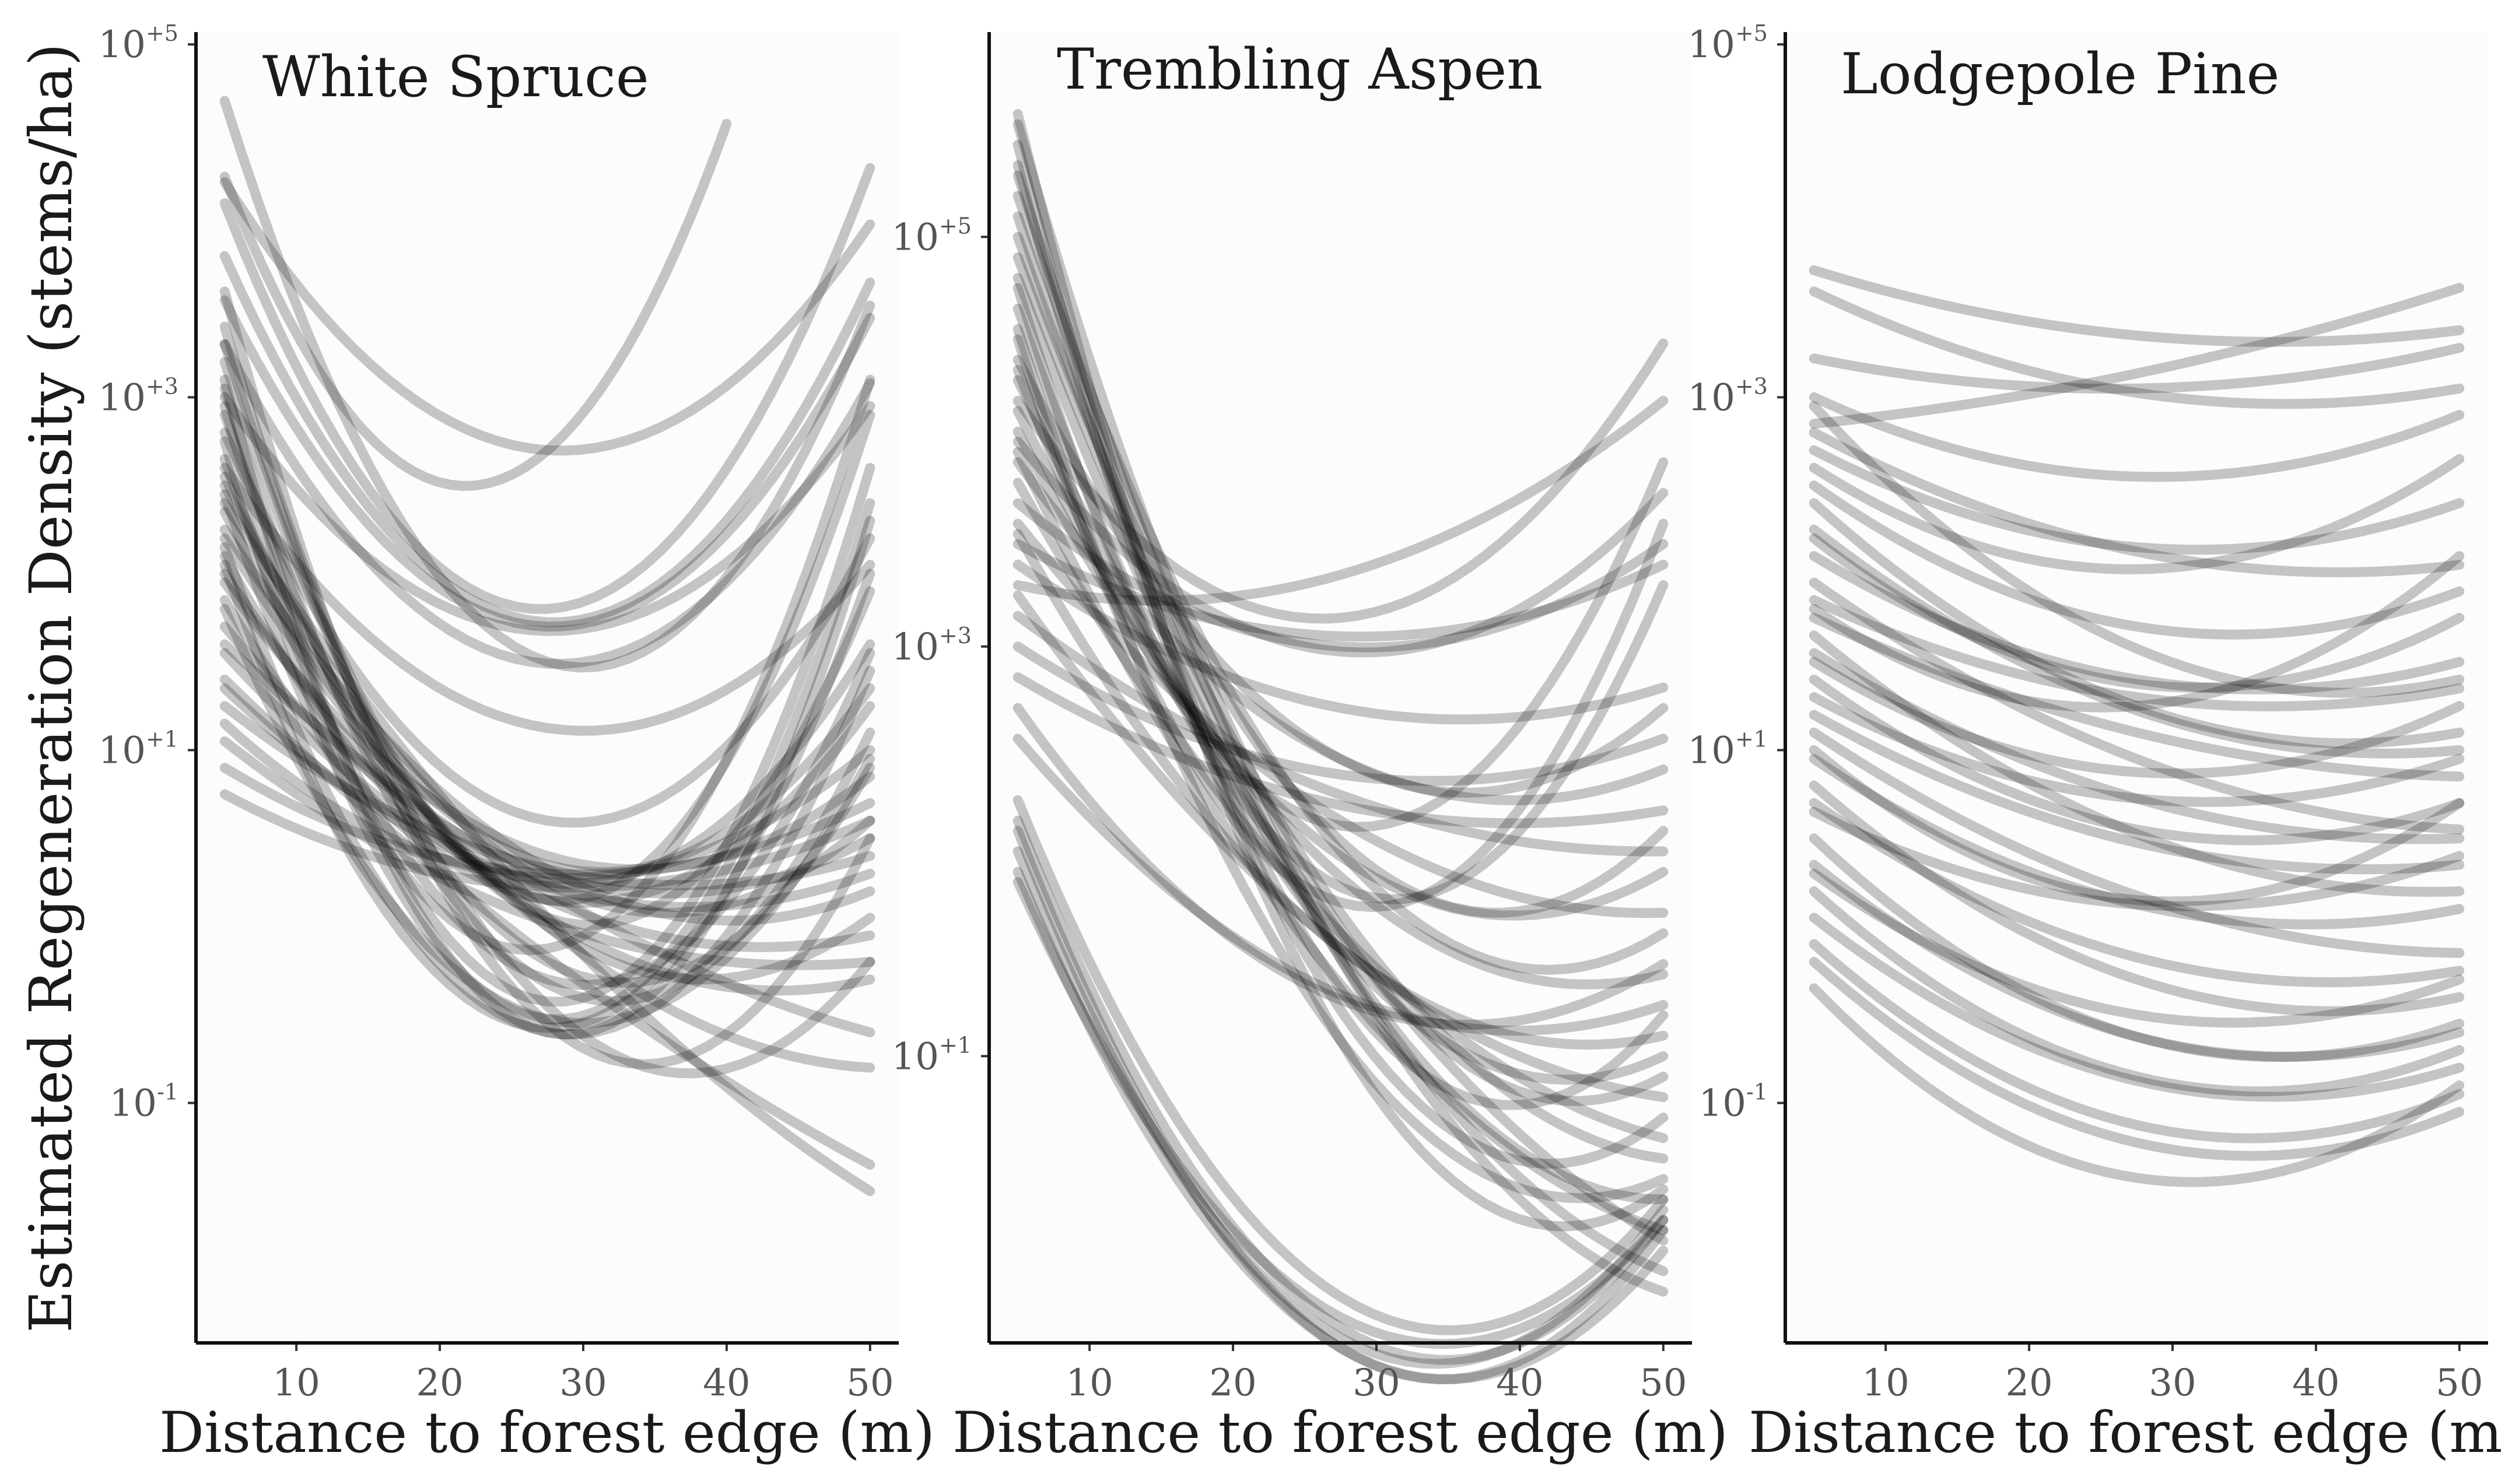 Image resolution: width=2505 pixels, height=1484 pixels. I want to click on panel-title: Lodgepole Pine, so click(2060, 74).